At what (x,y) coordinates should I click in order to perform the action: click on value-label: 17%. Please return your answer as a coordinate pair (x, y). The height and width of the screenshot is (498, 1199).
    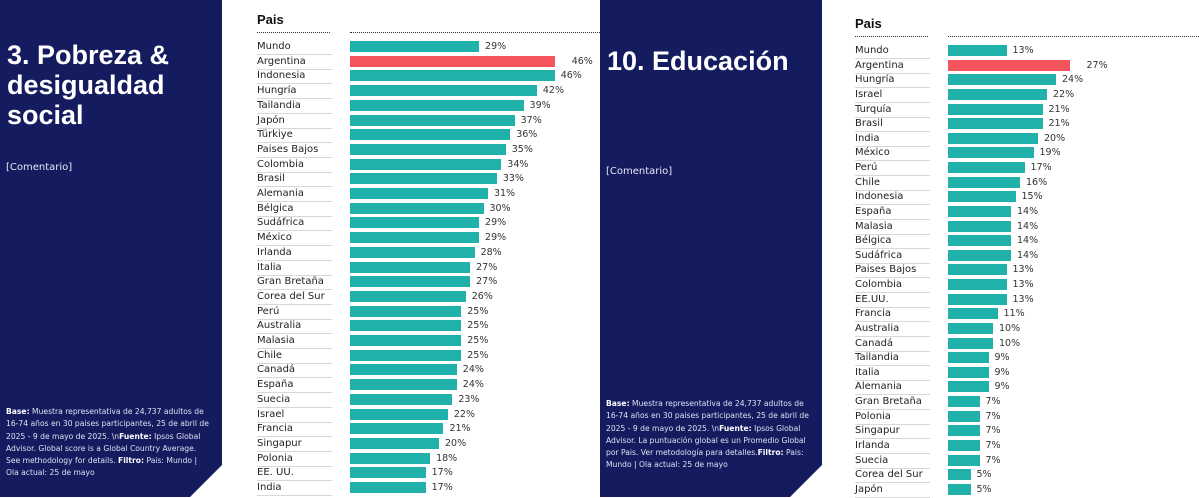
    Looking at the image, I should click on (442, 487).